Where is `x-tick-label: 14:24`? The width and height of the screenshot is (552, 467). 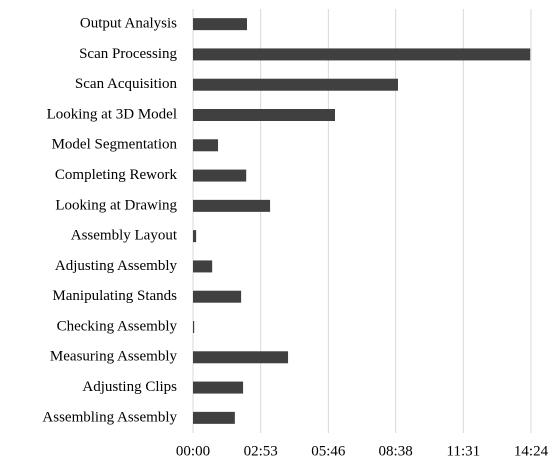
x-tick-label: 14:24 is located at coordinates (531, 451).